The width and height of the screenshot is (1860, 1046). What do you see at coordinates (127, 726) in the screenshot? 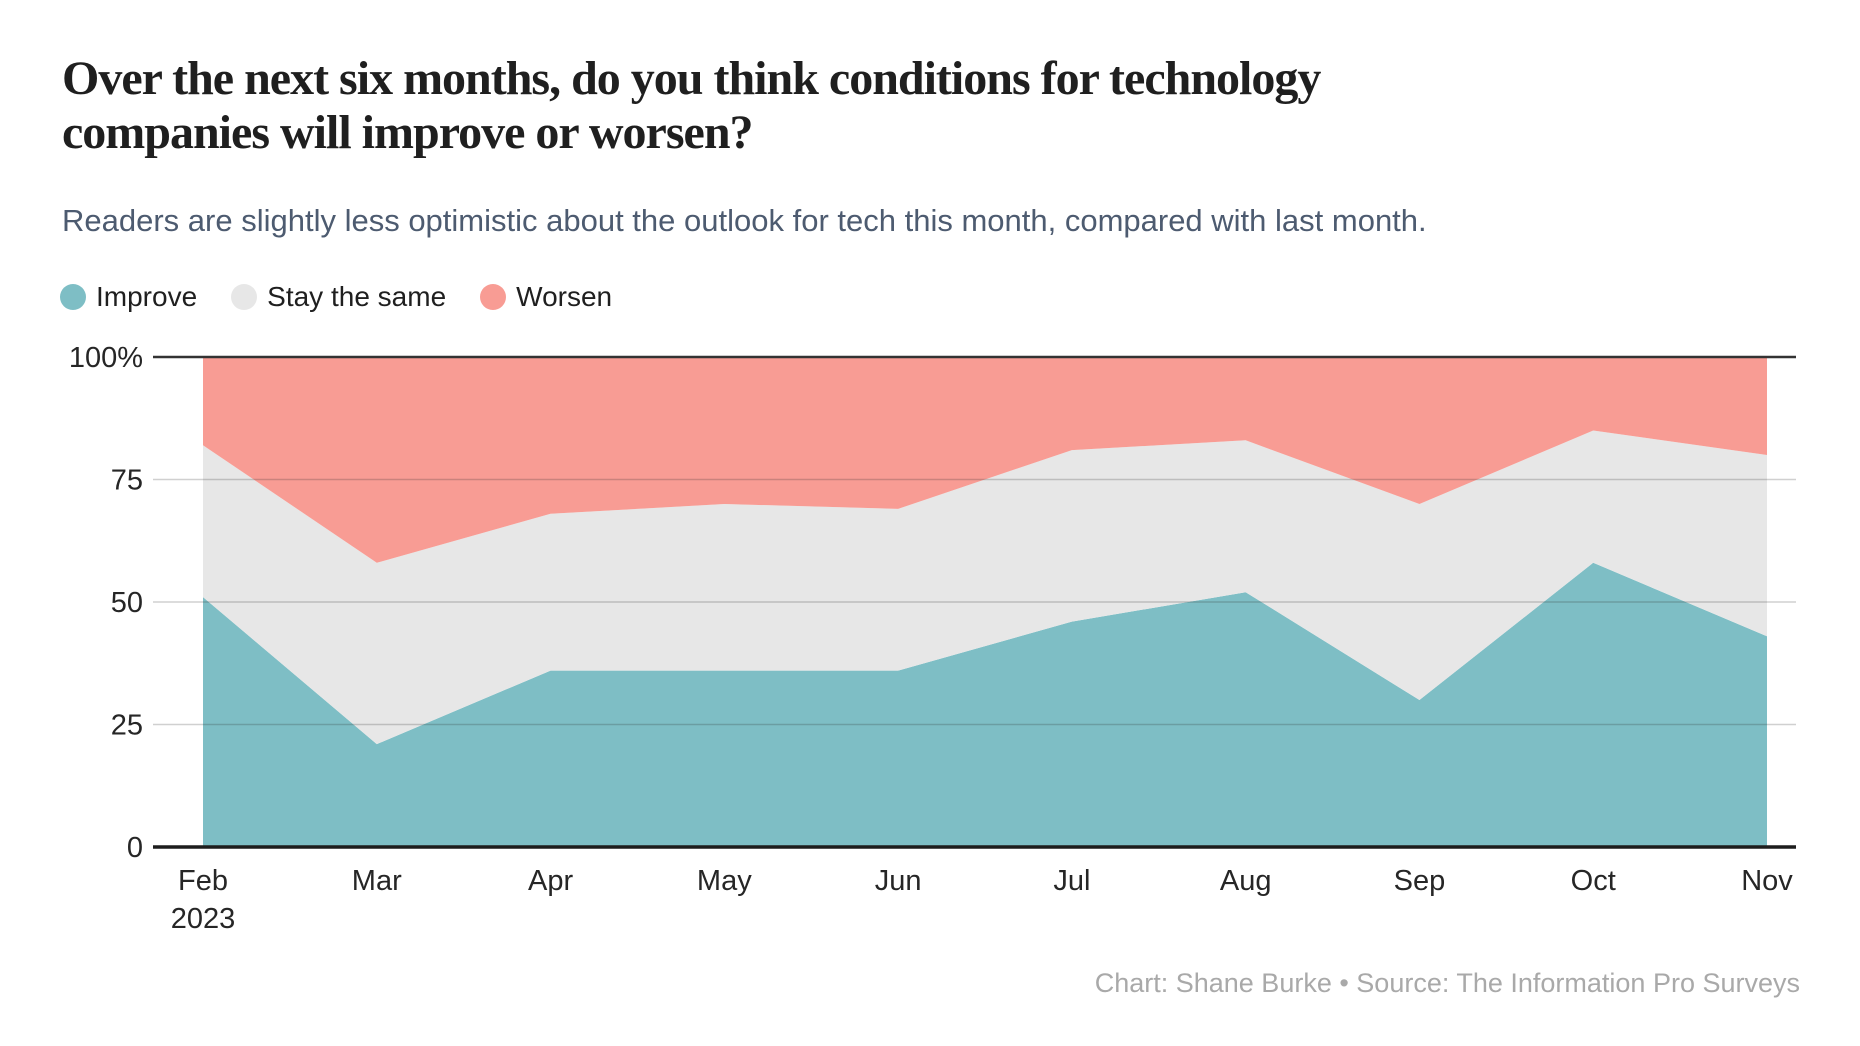
I see `y-tick-label-25: 25` at bounding box center [127, 726].